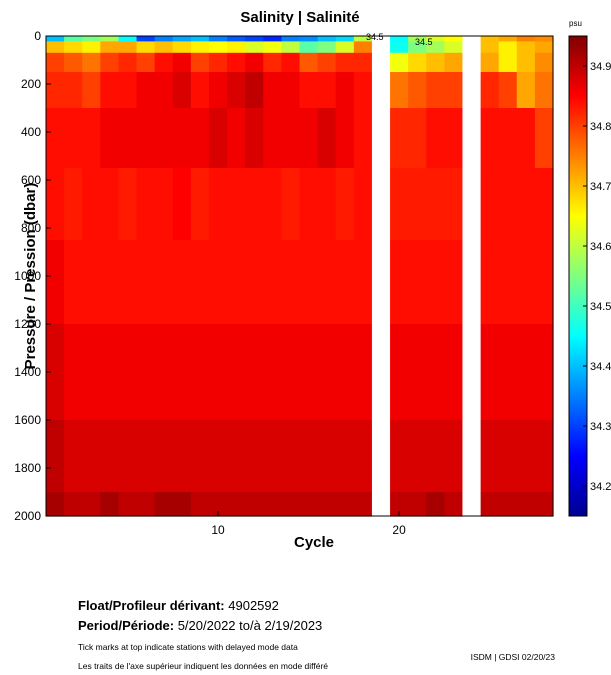 The image size is (611, 675). Describe the element at coordinates (37, 36) in the screenshot. I see `y-tick-label: 0` at that location.